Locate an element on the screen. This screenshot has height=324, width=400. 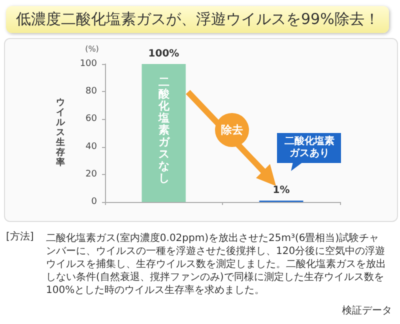
y-tick-label: 40 is located at coordinates (92, 147).